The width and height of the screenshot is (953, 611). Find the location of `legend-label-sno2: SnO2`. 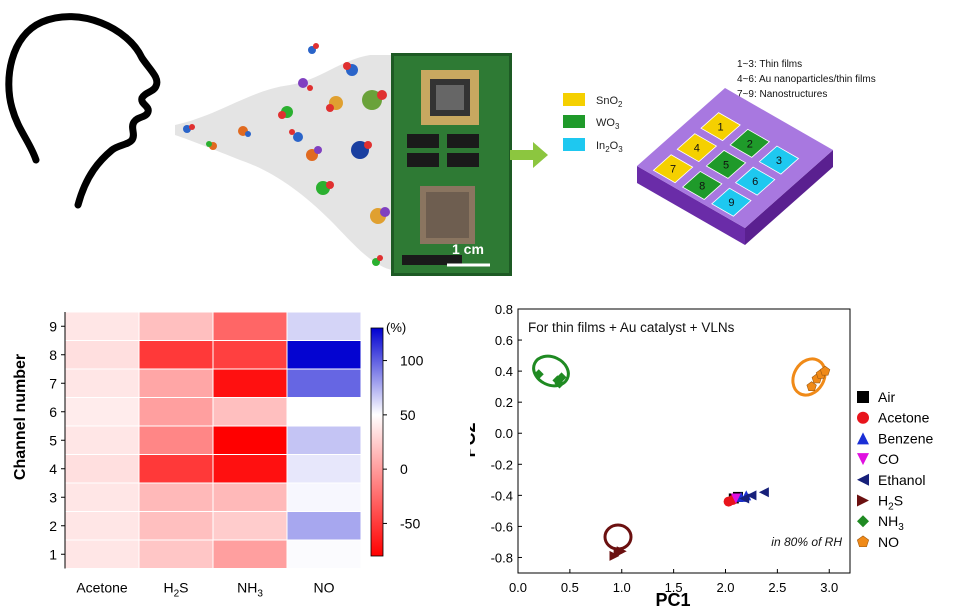

legend-label-sno2: SnO2 is located at coordinates (609, 102).